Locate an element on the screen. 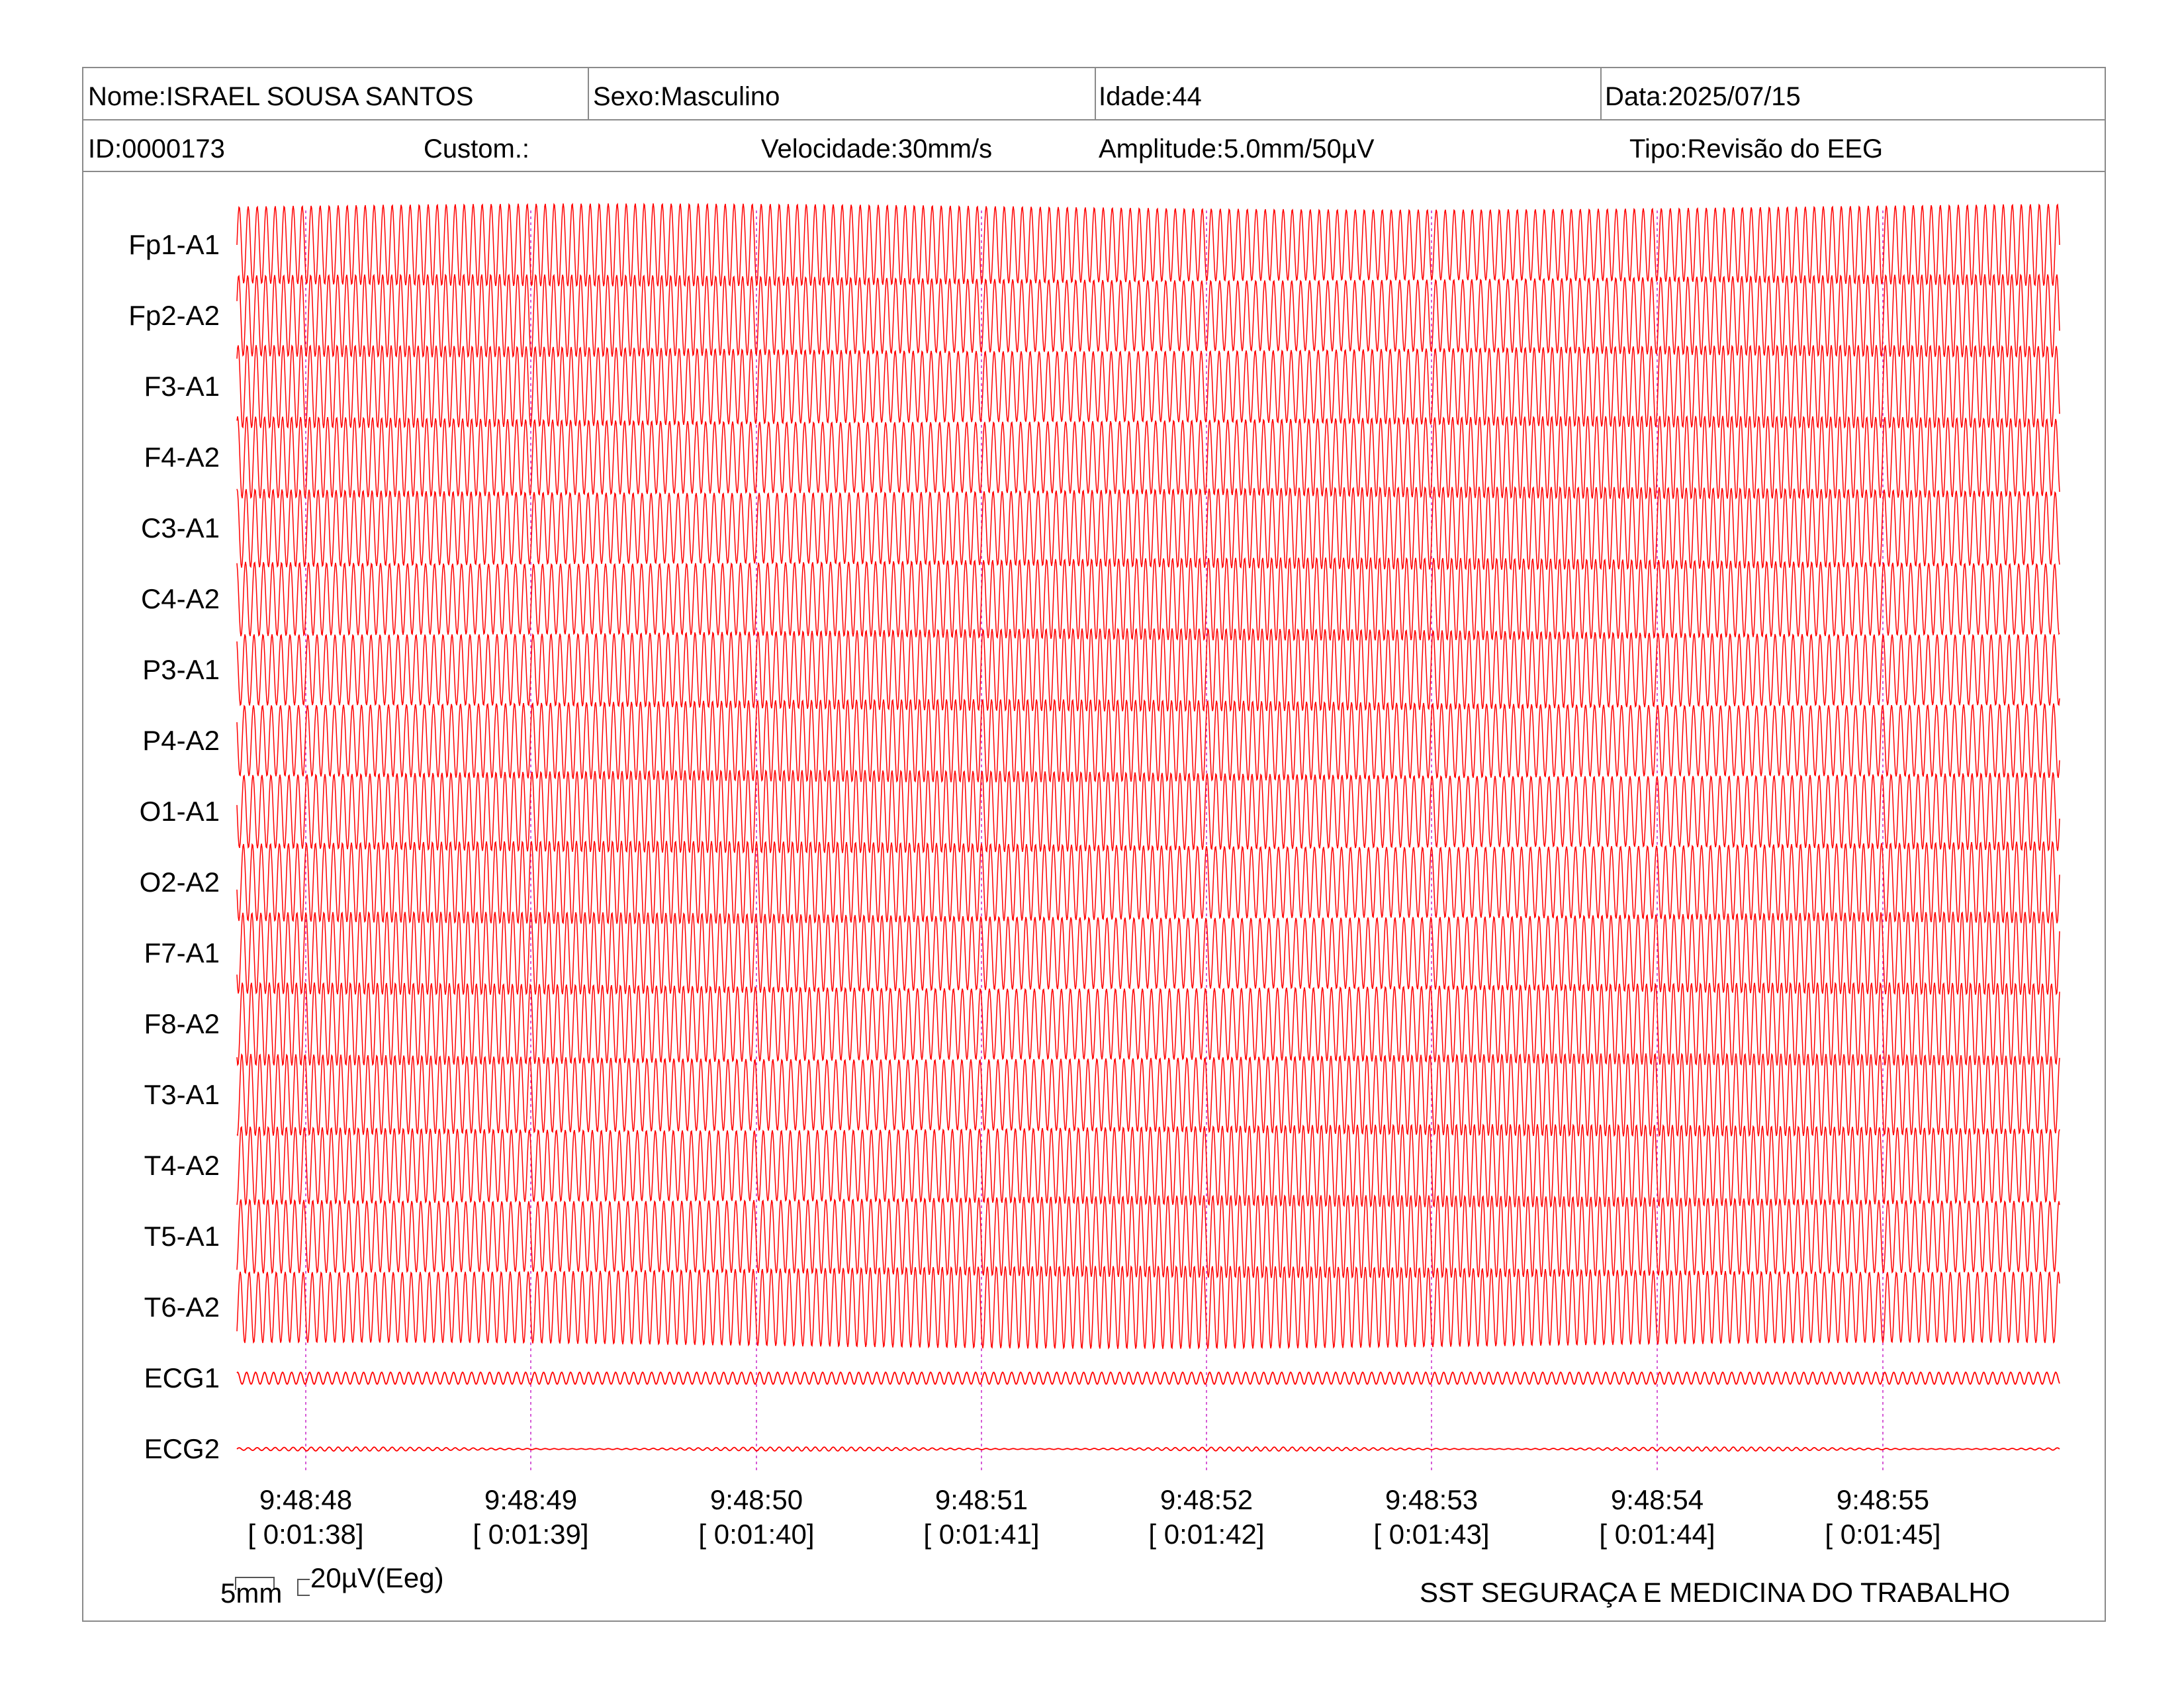  amplitude-scale-label: 20µV(Eeg) is located at coordinates (377, 1577).